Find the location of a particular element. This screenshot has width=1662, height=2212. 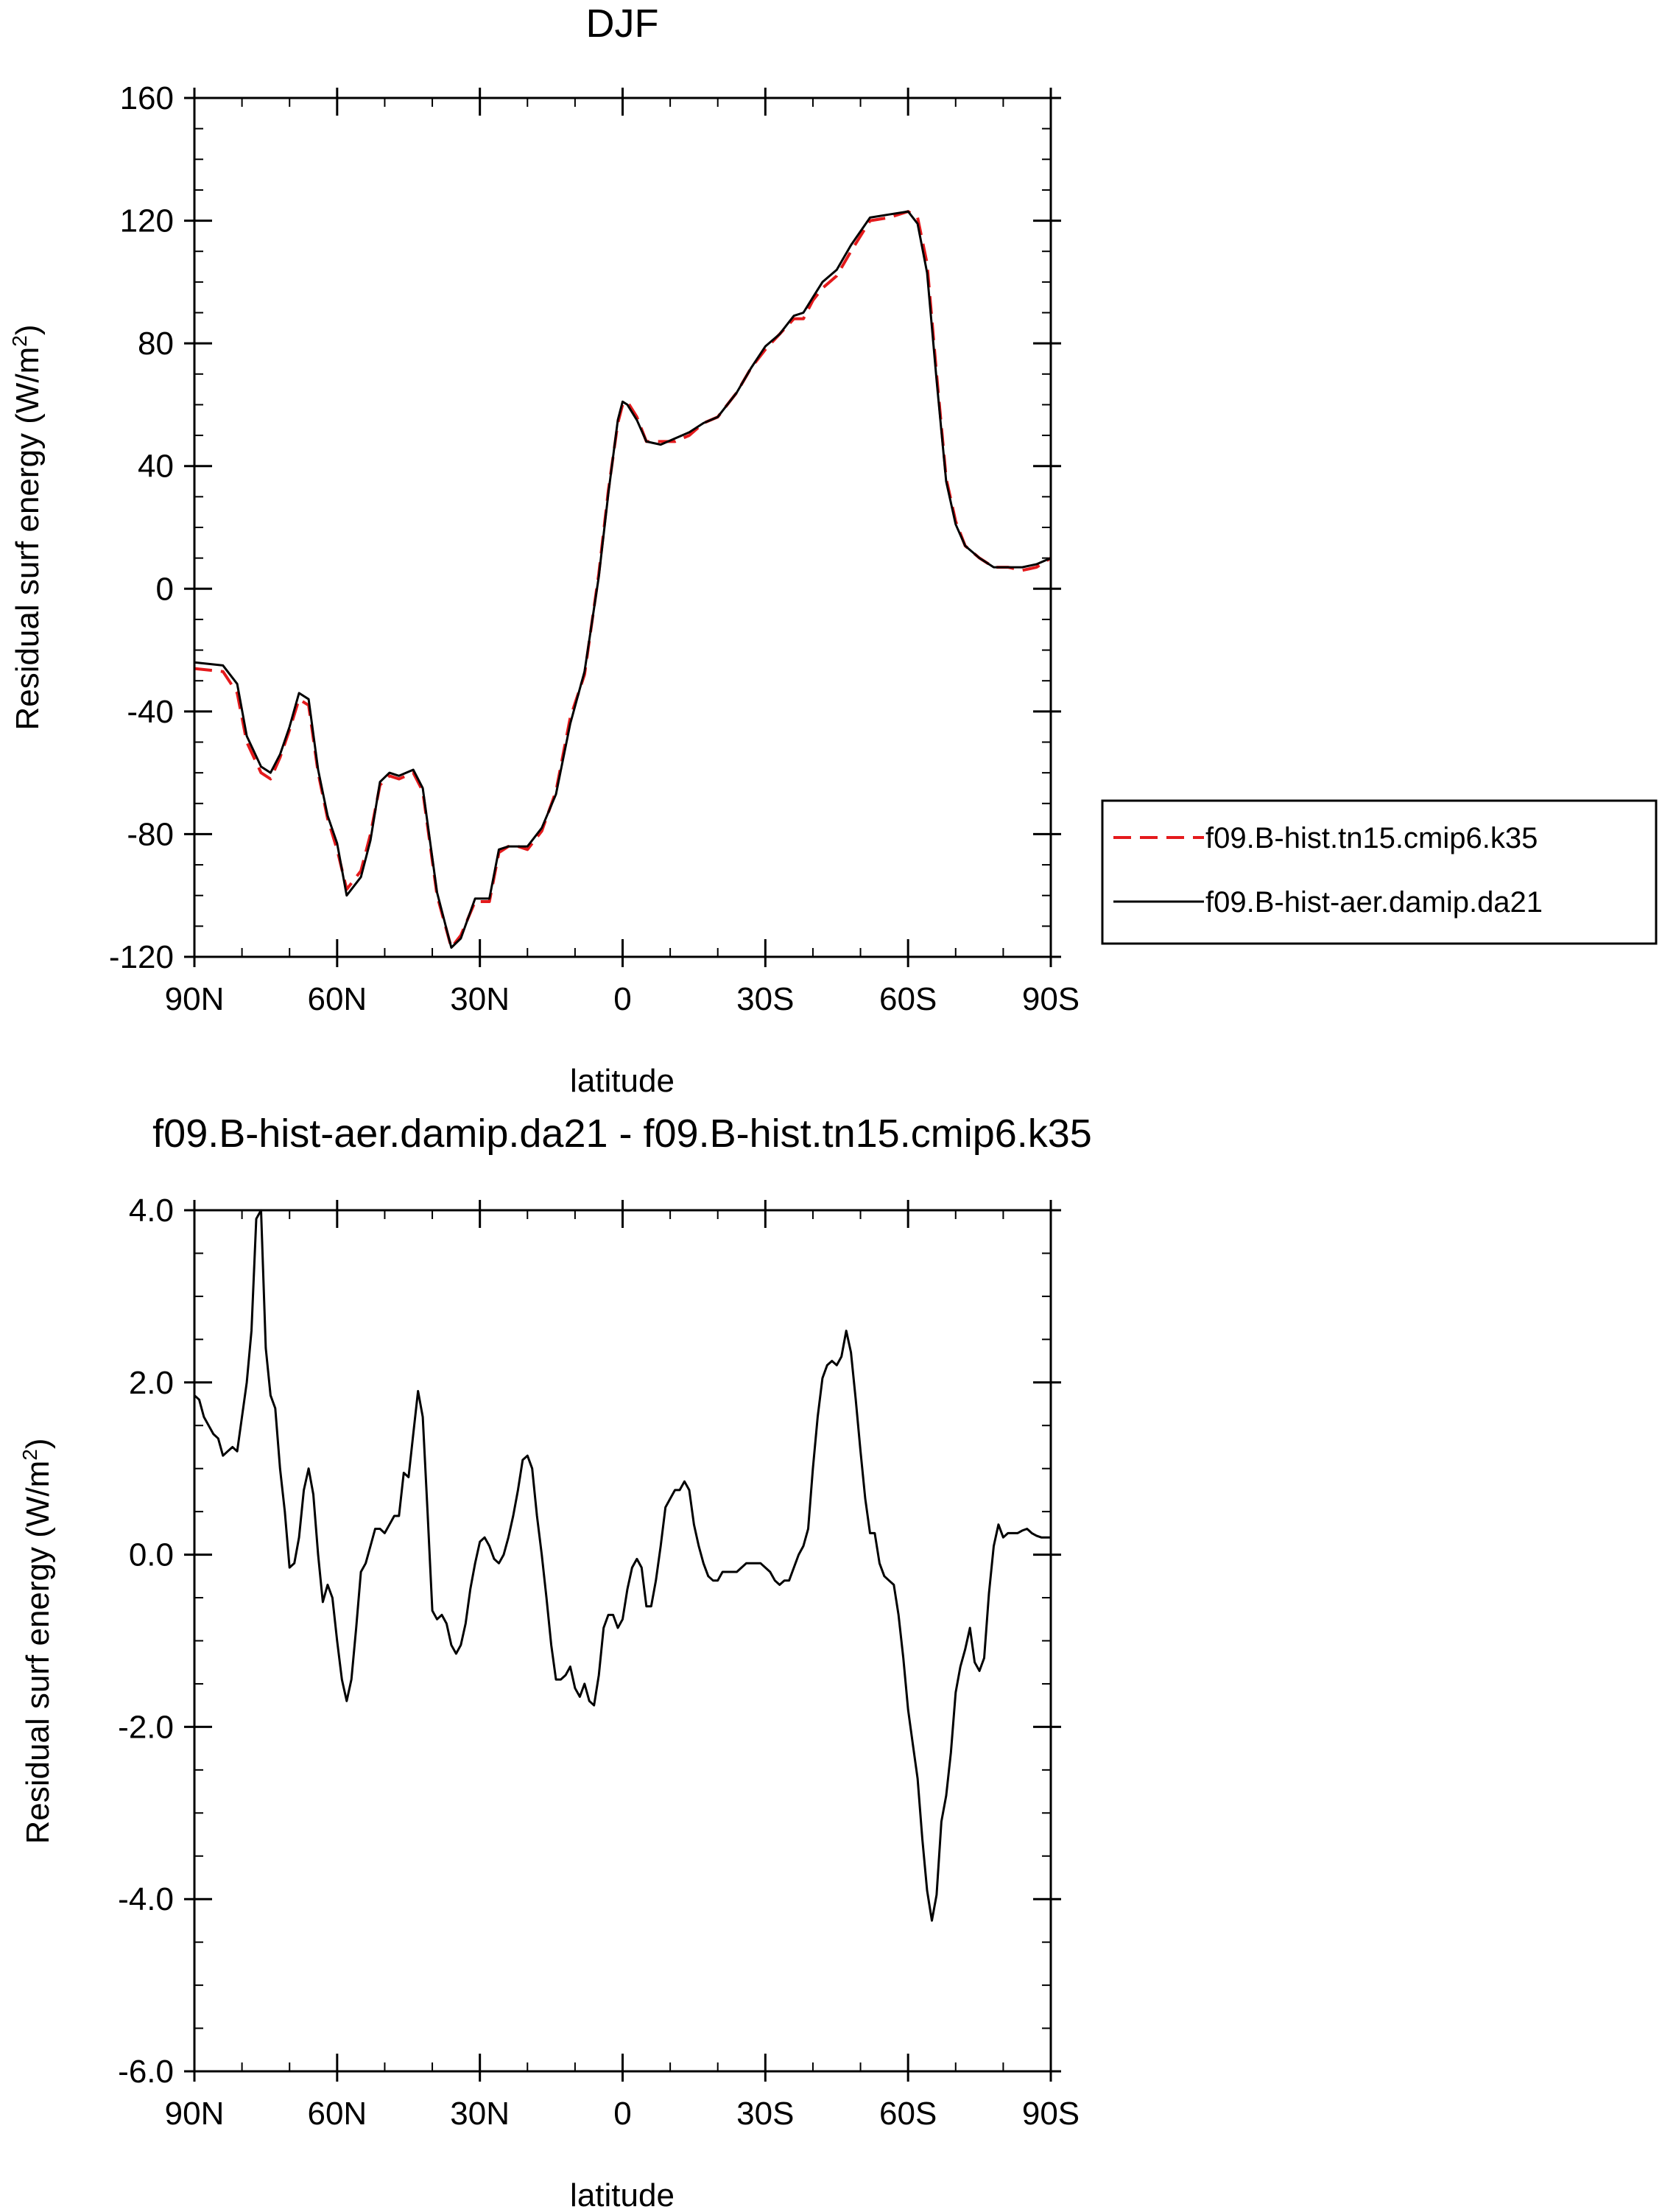

bottom-y-tick-label: -2.0 is located at coordinates (146, 1727).